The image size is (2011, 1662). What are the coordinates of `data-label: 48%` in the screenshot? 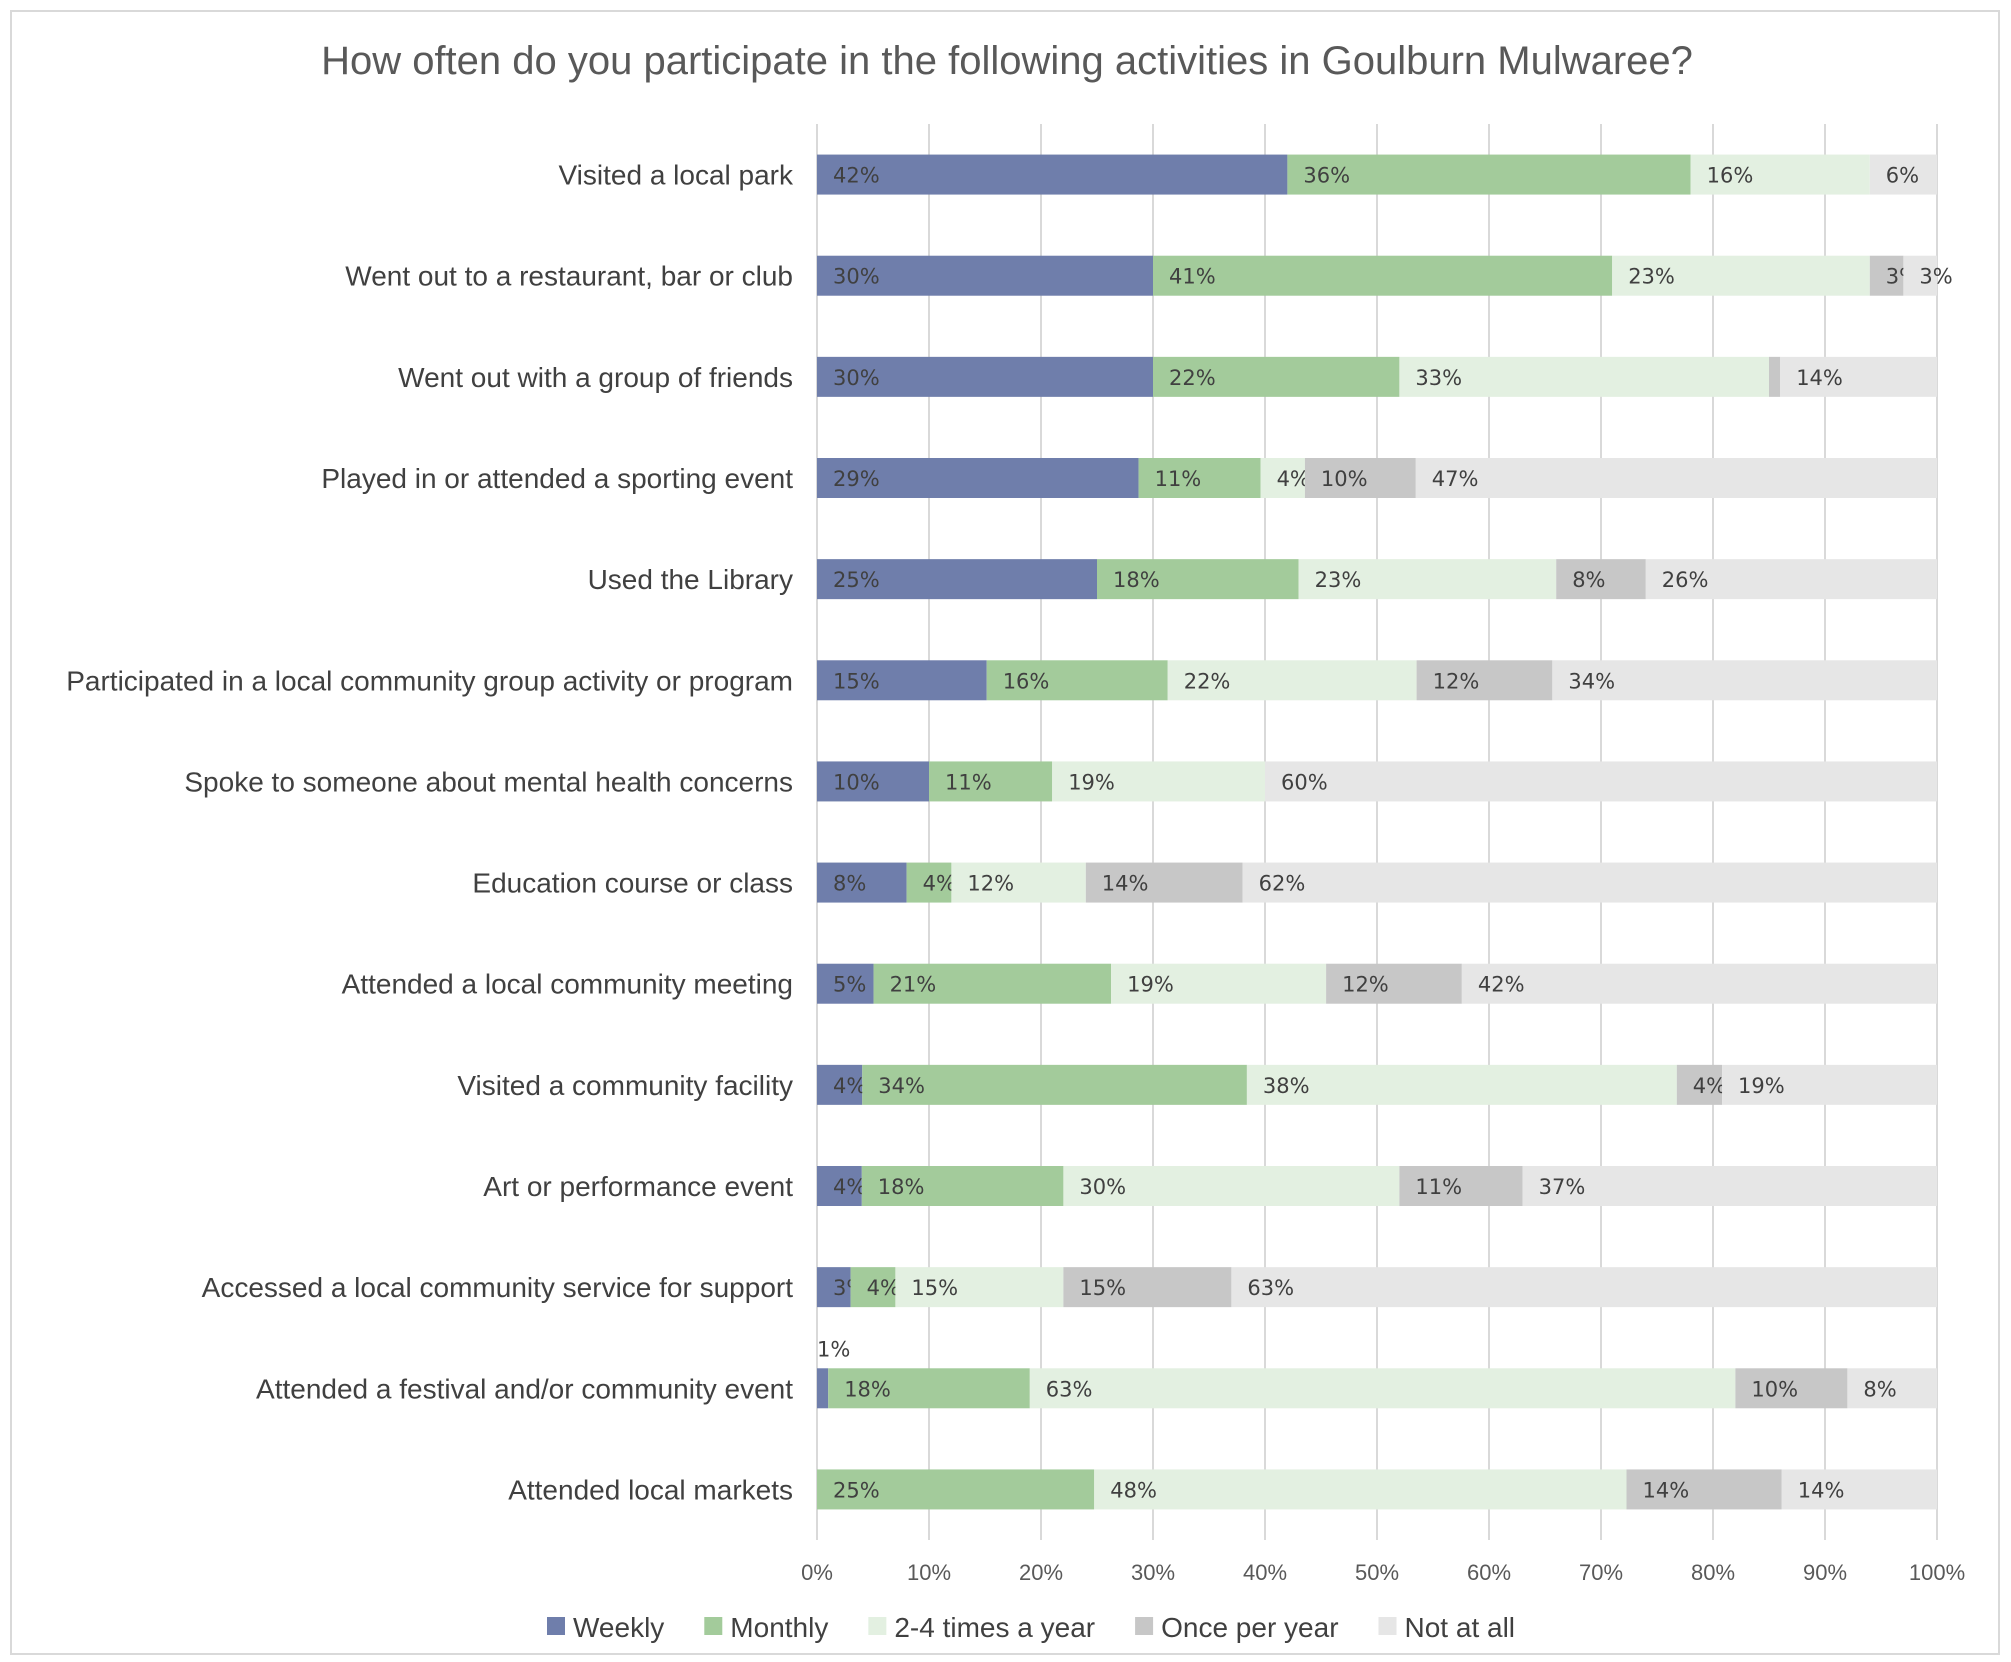 It's located at (1133, 1490).